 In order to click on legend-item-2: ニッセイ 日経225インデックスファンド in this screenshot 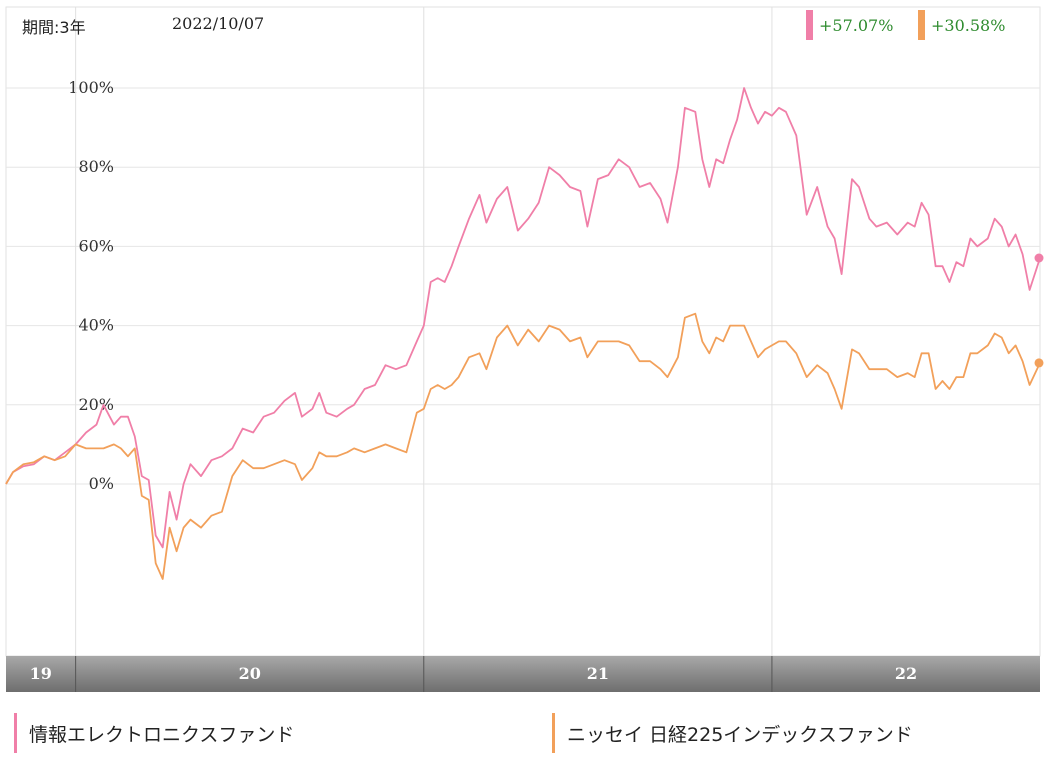, I will do `click(732, 733)`.